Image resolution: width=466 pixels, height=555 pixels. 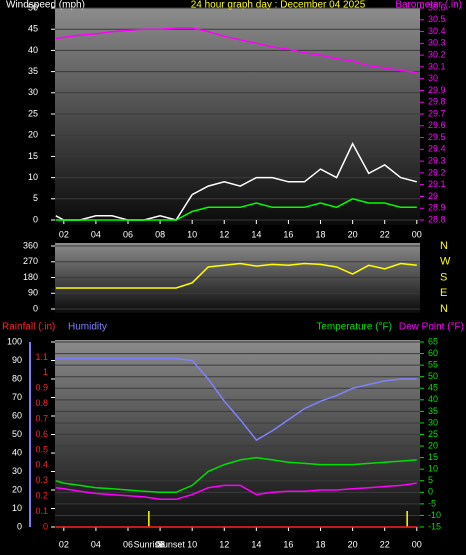 I want to click on y3-tick-label: 0, so click(x=45, y=526).